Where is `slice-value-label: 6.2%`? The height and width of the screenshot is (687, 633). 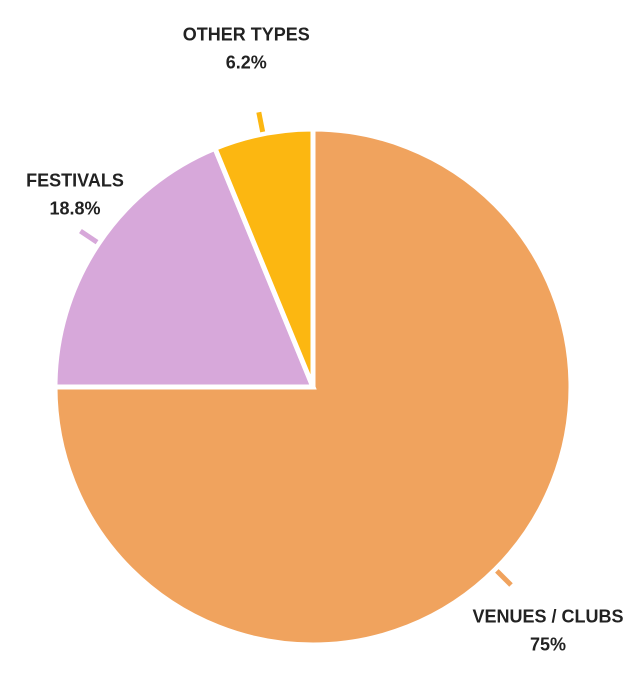 slice-value-label: 6.2% is located at coordinates (246, 62).